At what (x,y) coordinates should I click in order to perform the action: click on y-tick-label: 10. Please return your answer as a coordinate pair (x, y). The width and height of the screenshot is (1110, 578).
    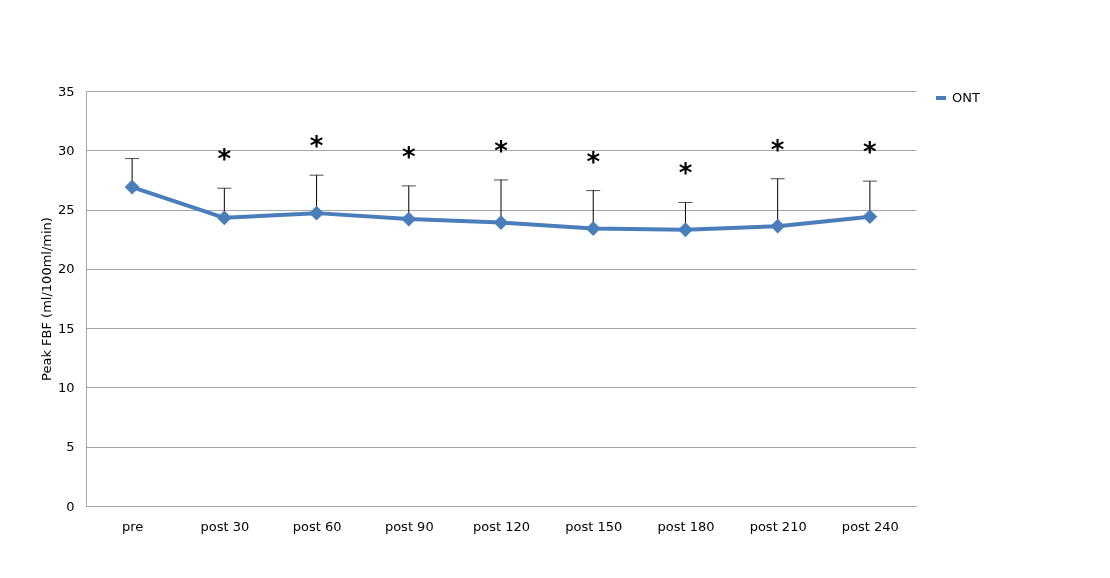
    Looking at the image, I should click on (66, 387).